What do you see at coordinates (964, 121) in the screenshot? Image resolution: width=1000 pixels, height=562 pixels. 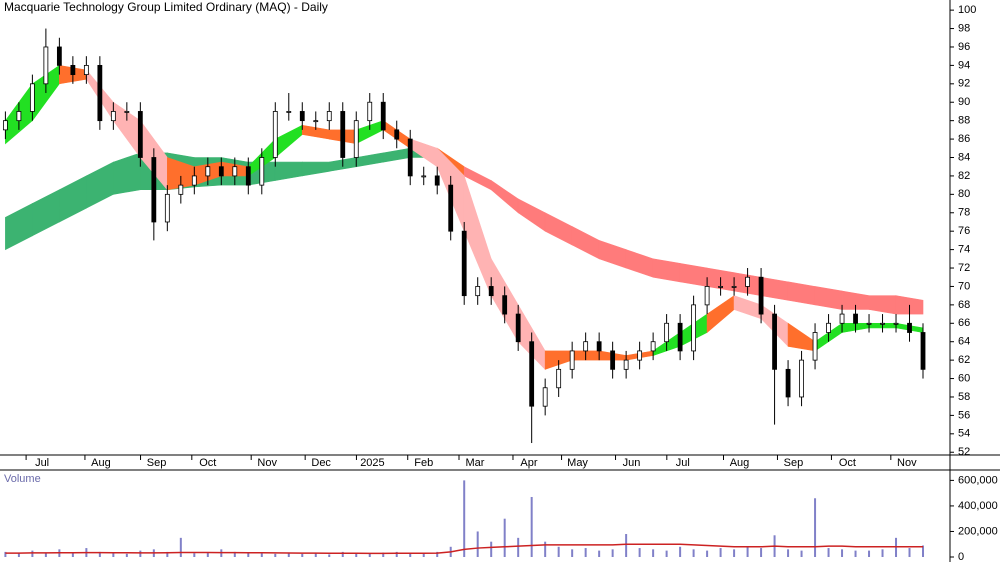 I see `y-tick-label: 88` at bounding box center [964, 121].